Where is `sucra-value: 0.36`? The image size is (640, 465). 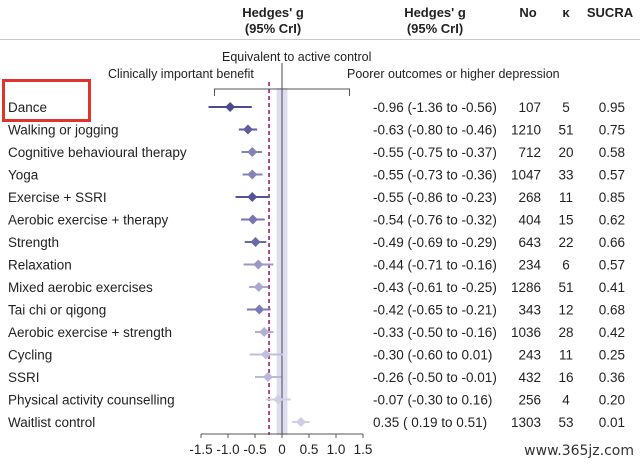
sucra-value: 0.36 is located at coordinates (612, 377).